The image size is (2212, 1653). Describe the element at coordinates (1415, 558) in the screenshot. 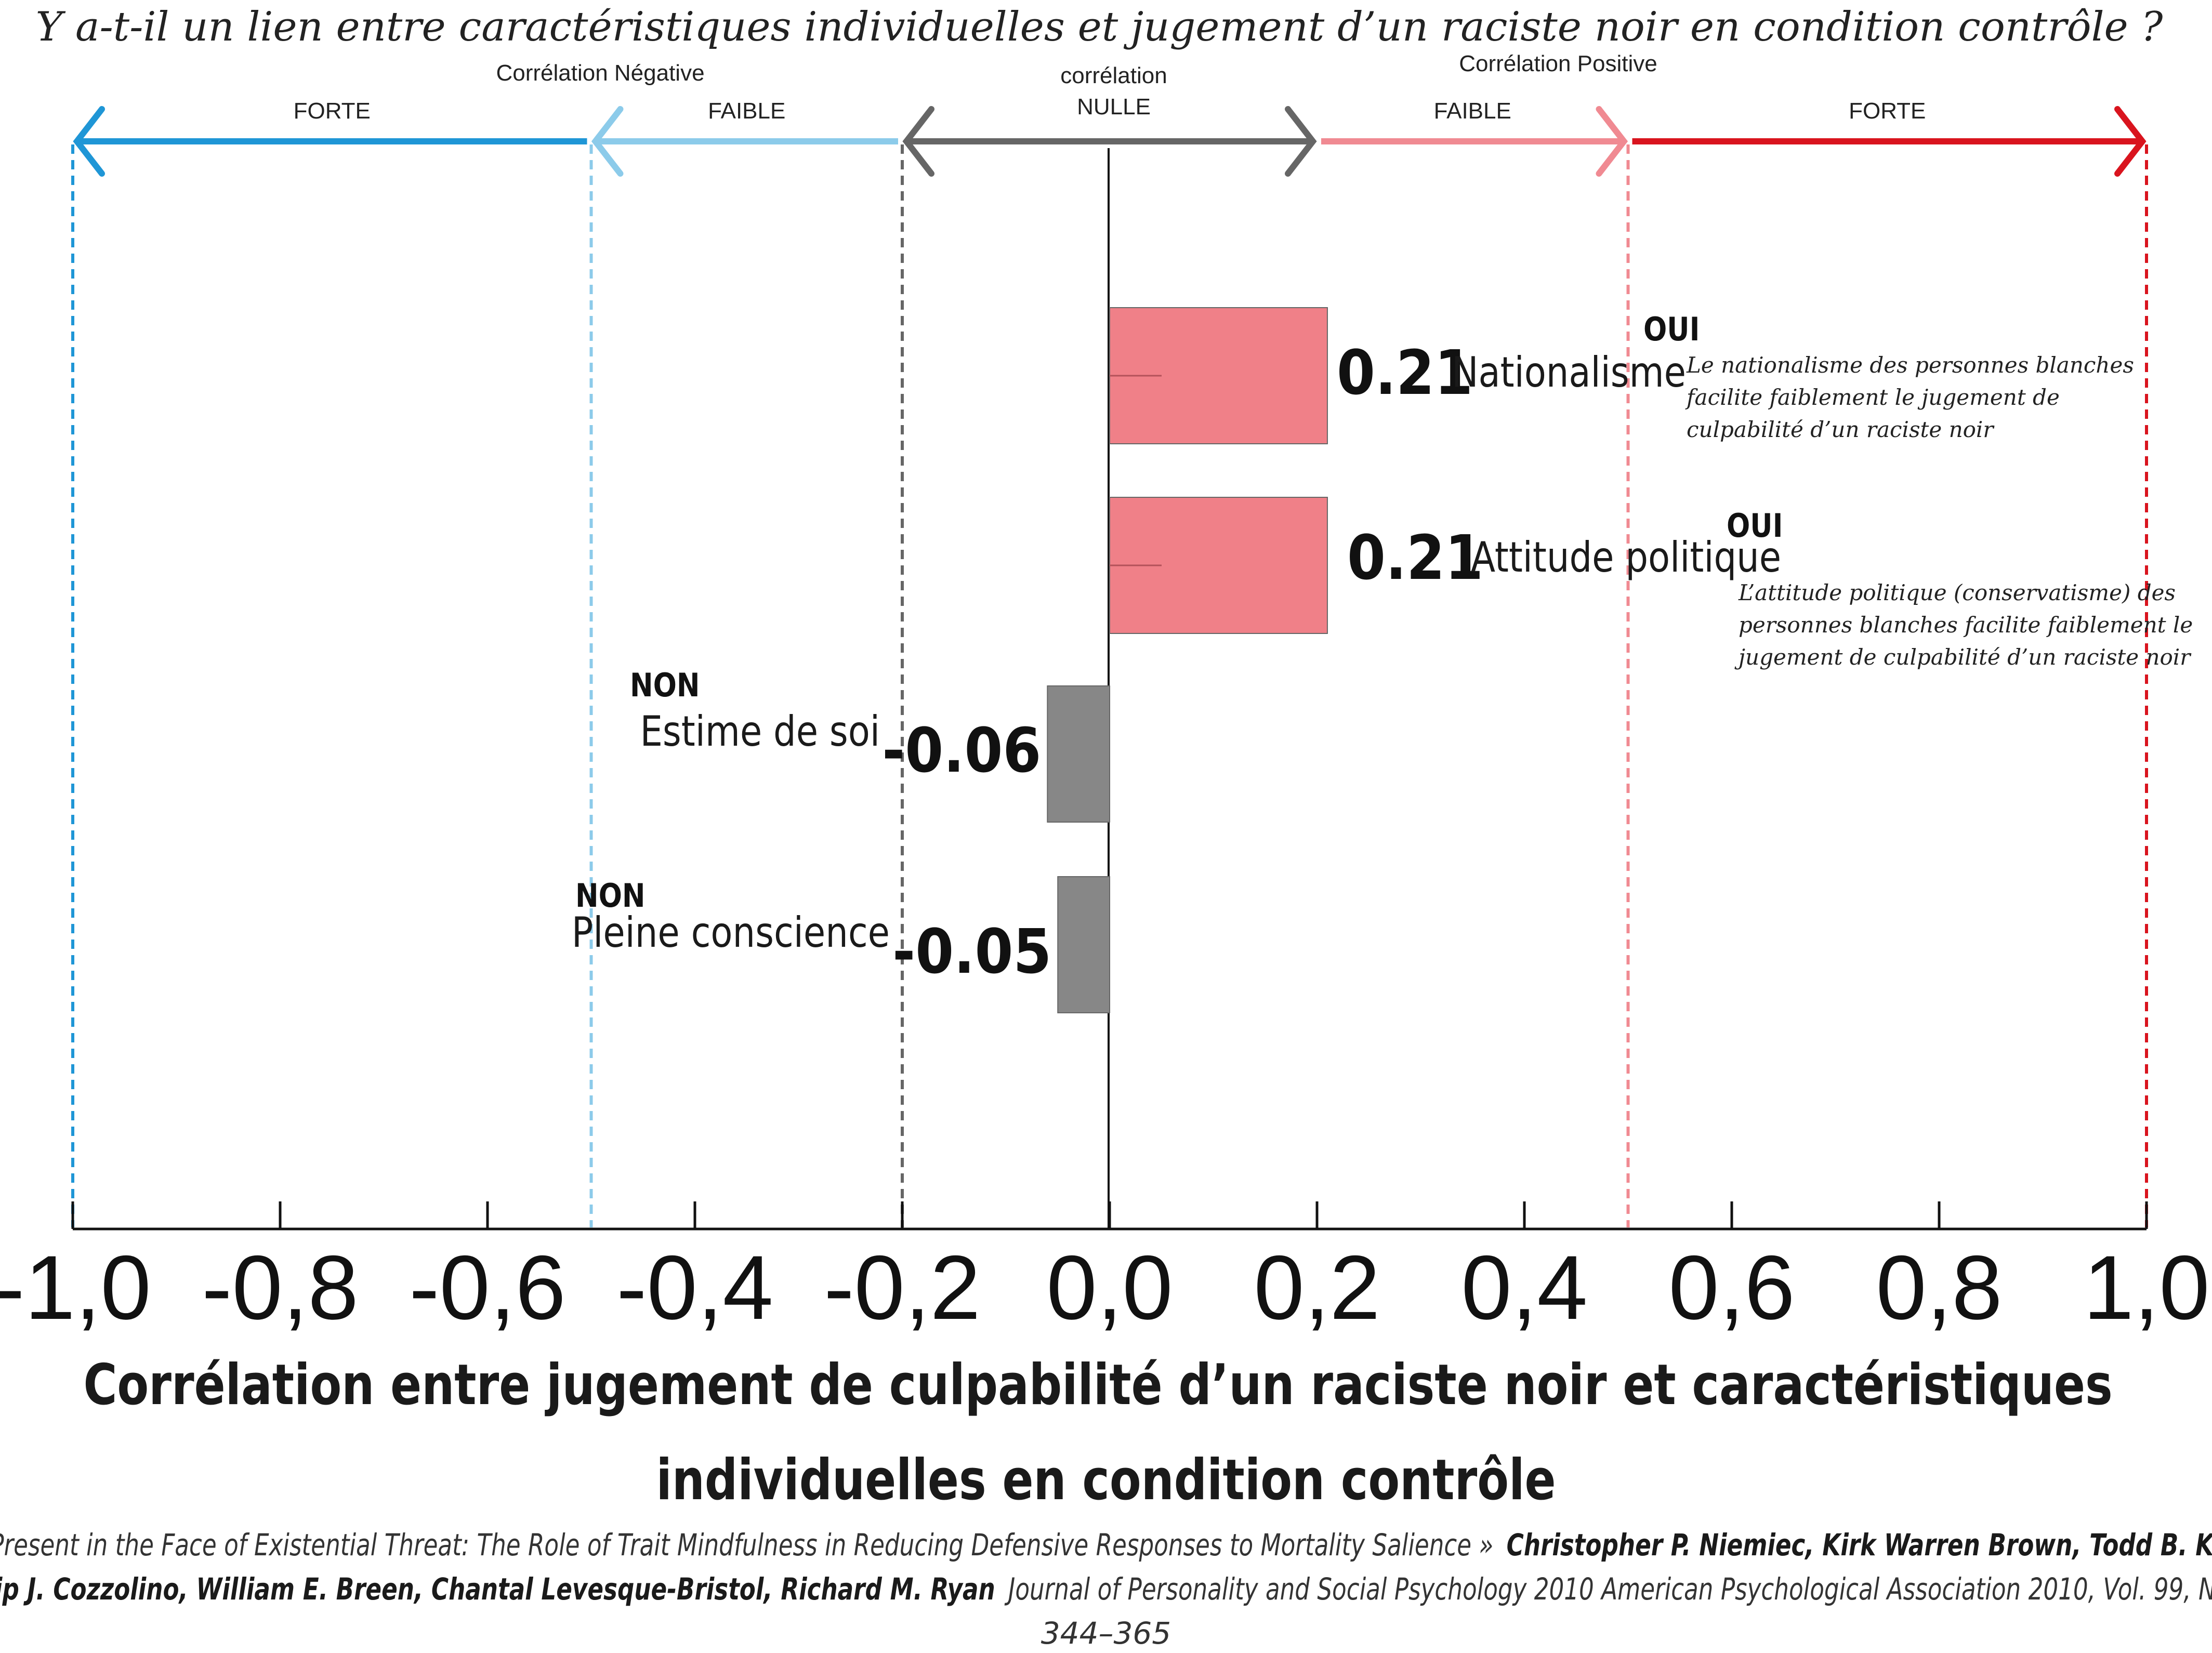

I see `bar-value-label-1: 0.21` at that location.